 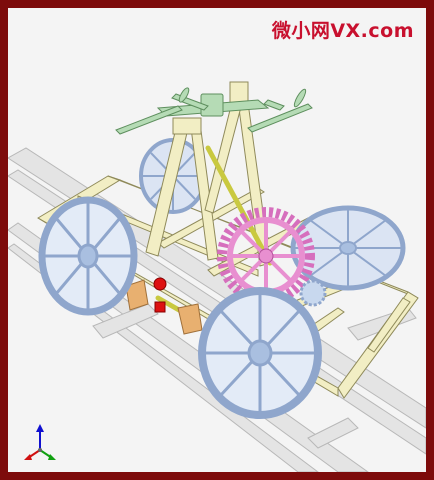 What do you see at coordinates (260, 353) in the screenshot?
I see `wheel-front-right` at bounding box center [260, 353].